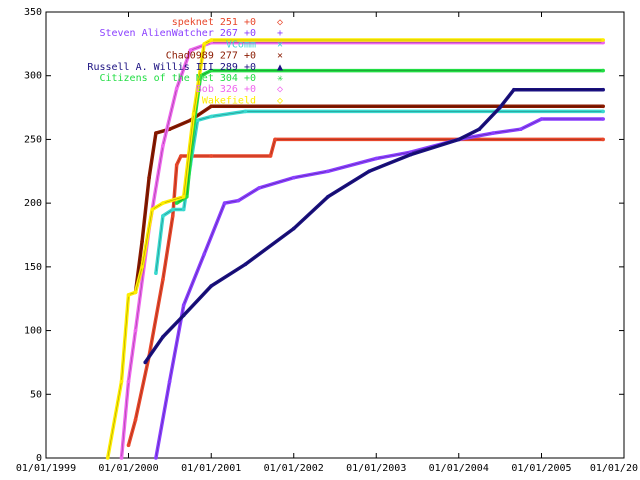 The width and height of the screenshot is (640, 480). I want to click on x-tick-label: 01/01/2000, so click(128, 468).